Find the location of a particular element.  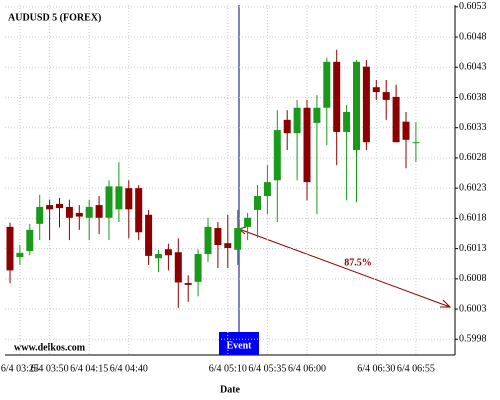

y-tick-label: 0.6028 is located at coordinates (473, 157).